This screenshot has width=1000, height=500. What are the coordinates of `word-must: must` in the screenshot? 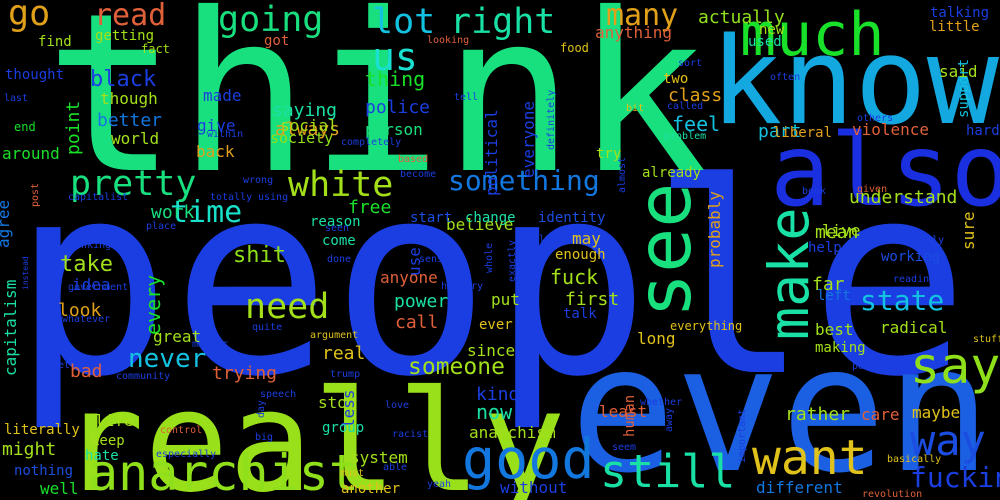 It's located at (352, 473).